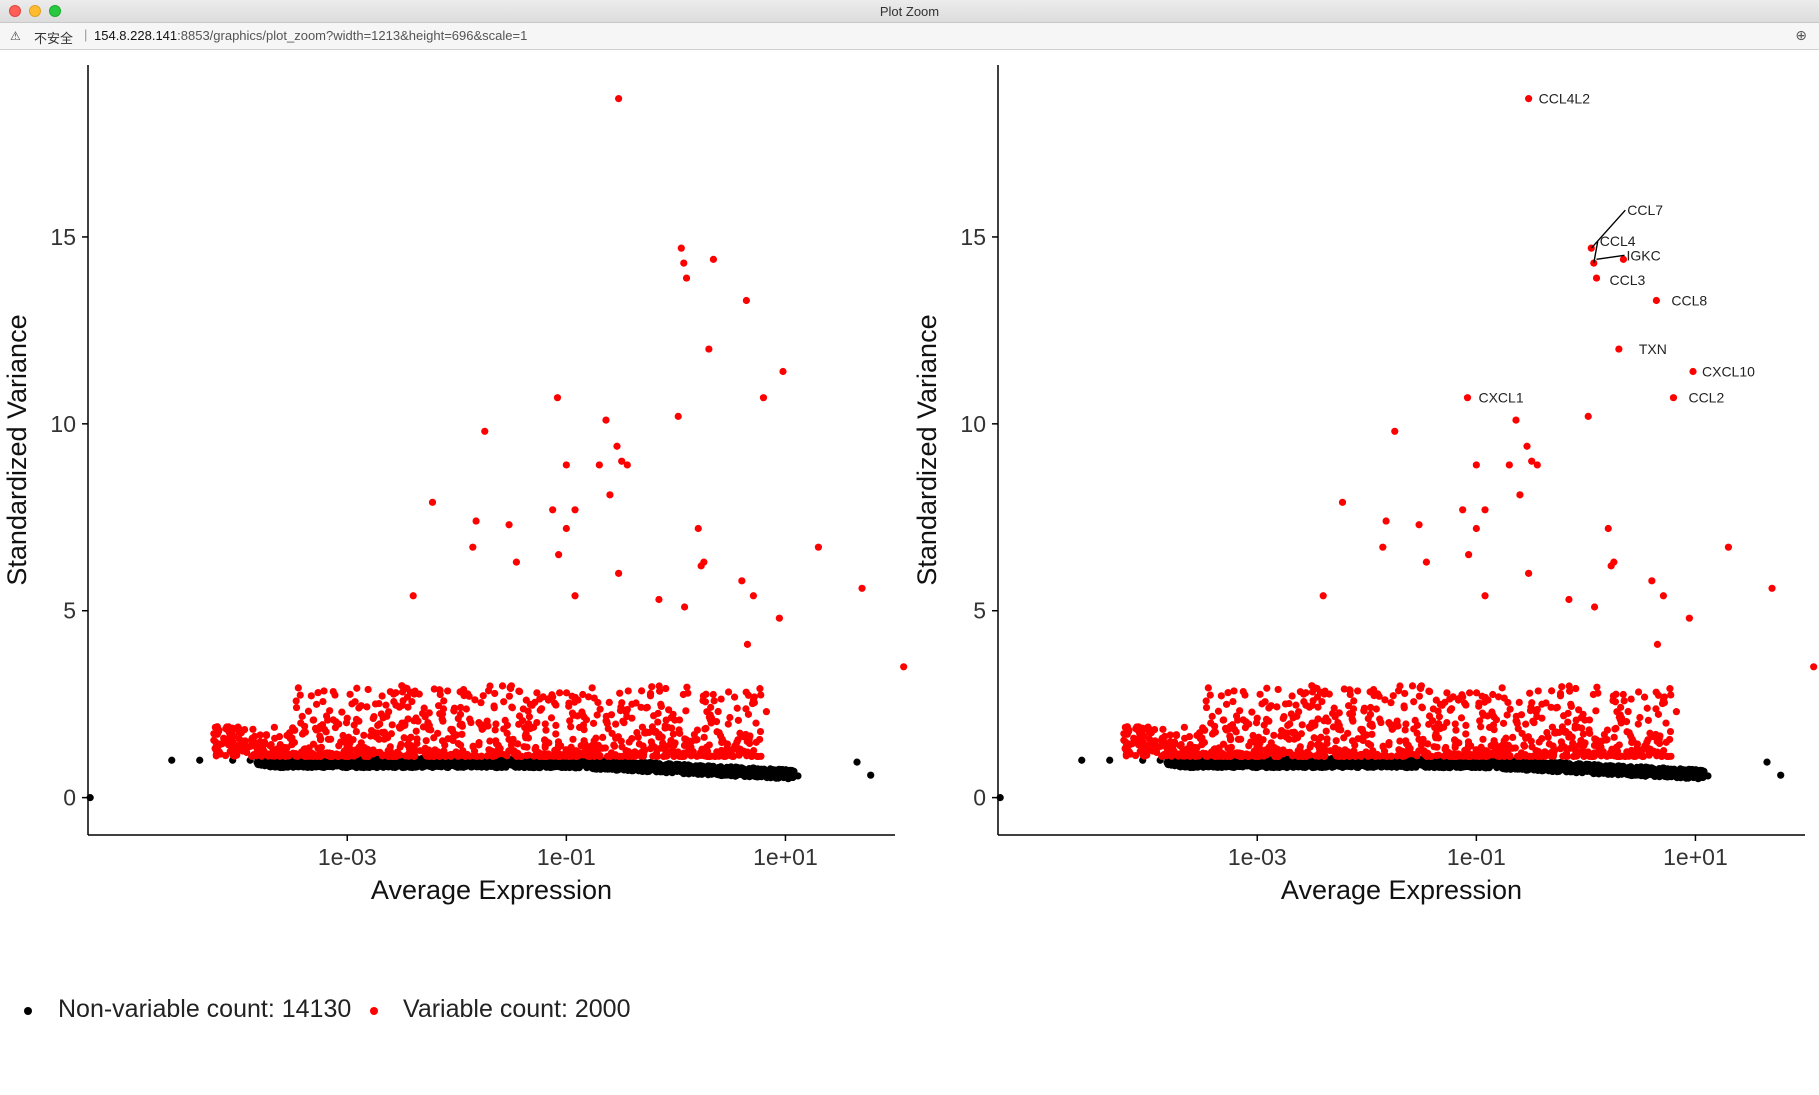  What do you see at coordinates (63, 424) in the screenshot?
I see `left-y-tick-label: 10` at bounding box center [63, 424].